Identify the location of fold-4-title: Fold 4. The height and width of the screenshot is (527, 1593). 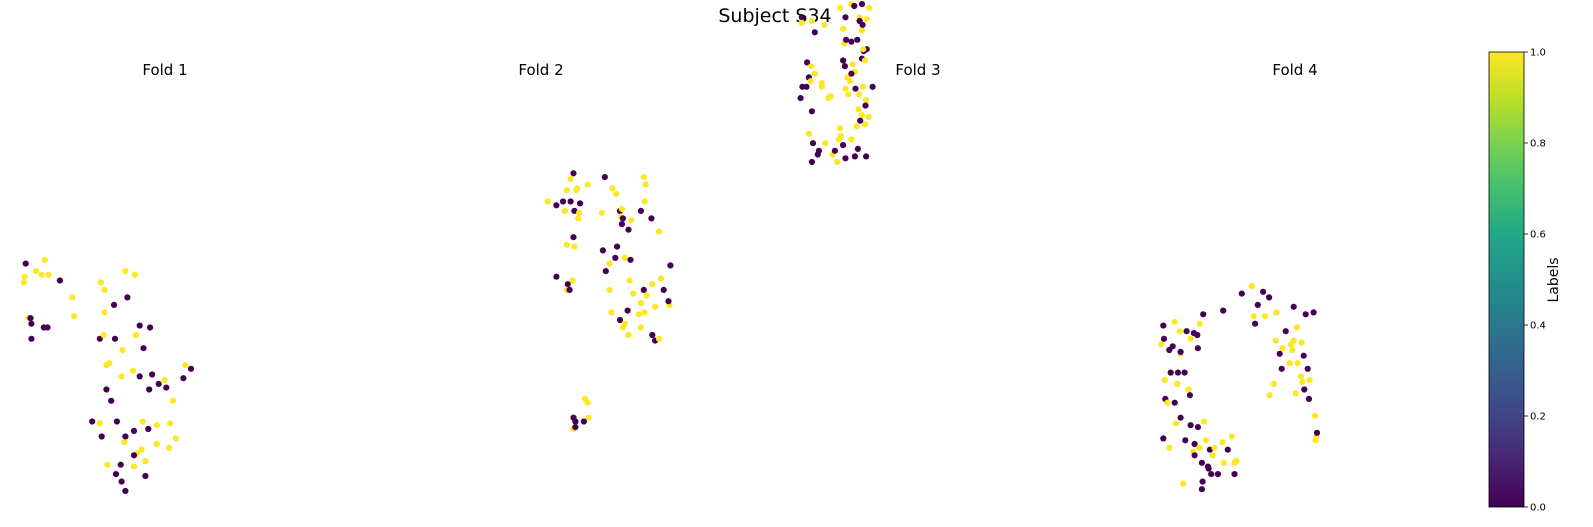
(1294, 70).